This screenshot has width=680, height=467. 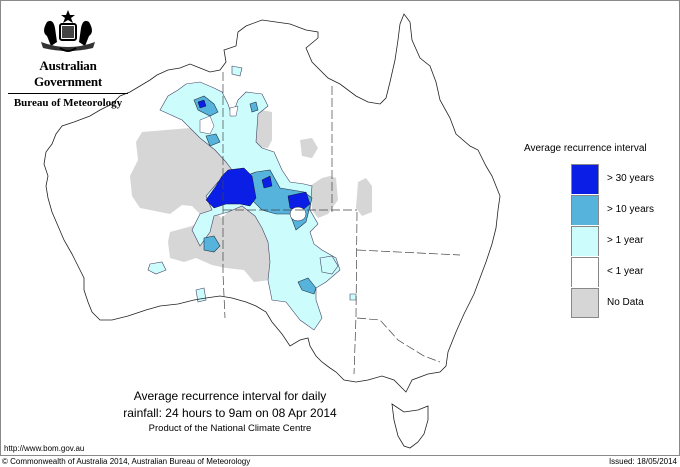 What do you see at coordinates (625, 302) in the screenshot?
I see `legend-label: No Data` at bounding box center [625, 302].